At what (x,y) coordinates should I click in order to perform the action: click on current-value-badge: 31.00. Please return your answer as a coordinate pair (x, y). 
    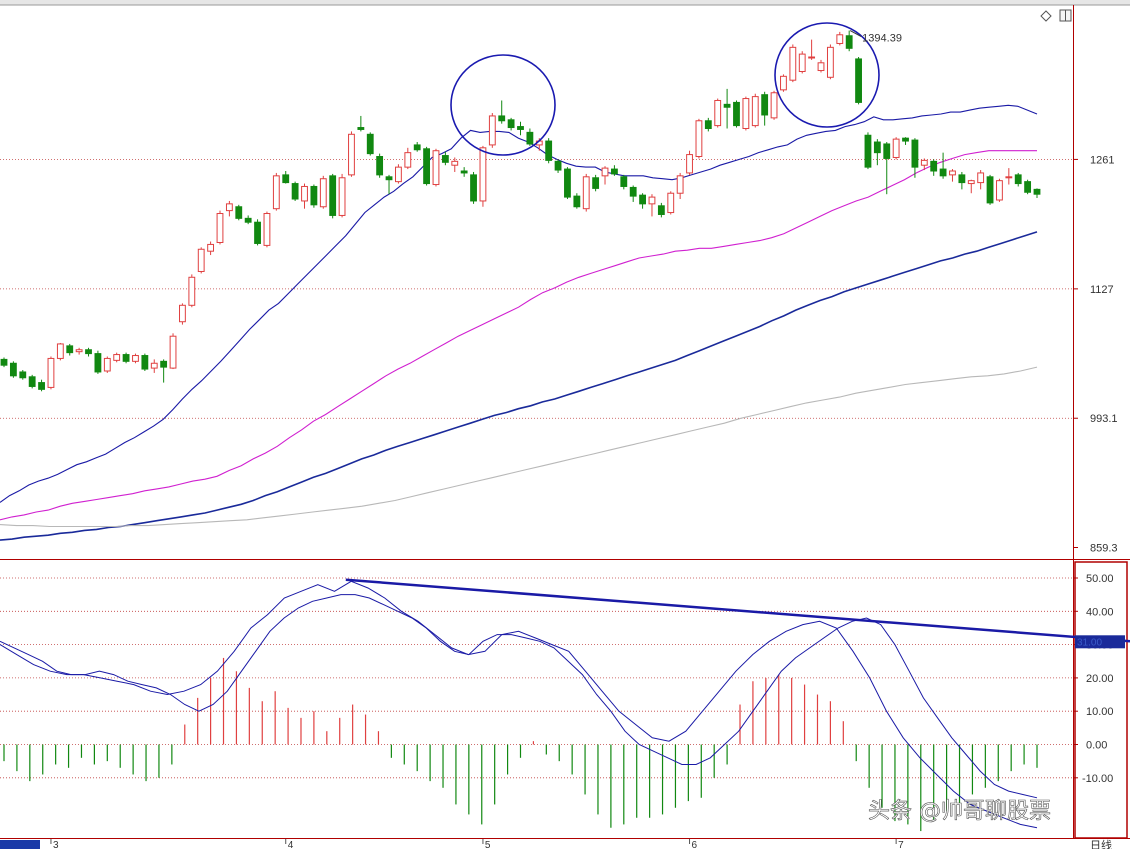
    Looking at the image, I should click on (1100, 642).